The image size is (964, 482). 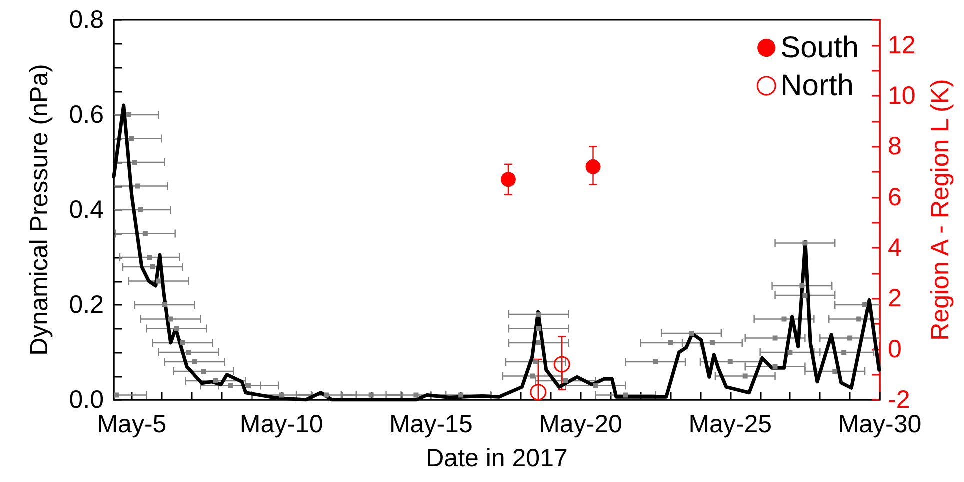 What do you see at coordinates (86, 210) in the screenshot?
I see `y-tick-label: 0.4` at bounding box center [86, 210].